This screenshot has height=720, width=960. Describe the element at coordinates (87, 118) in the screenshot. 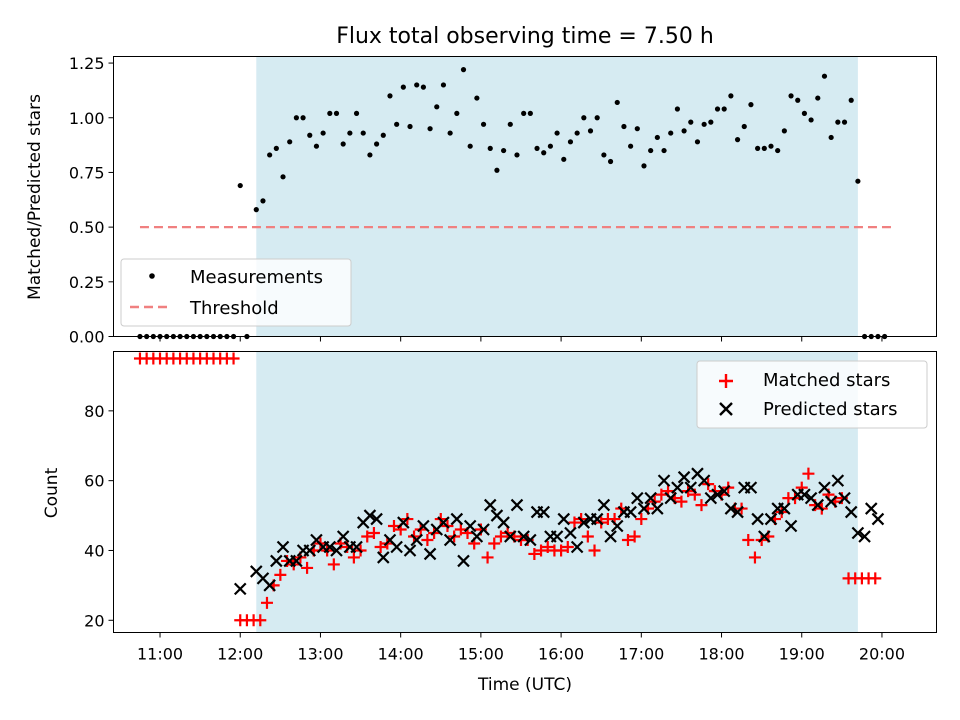

I see `ratio-y-tick-label: 1.00` at that location.